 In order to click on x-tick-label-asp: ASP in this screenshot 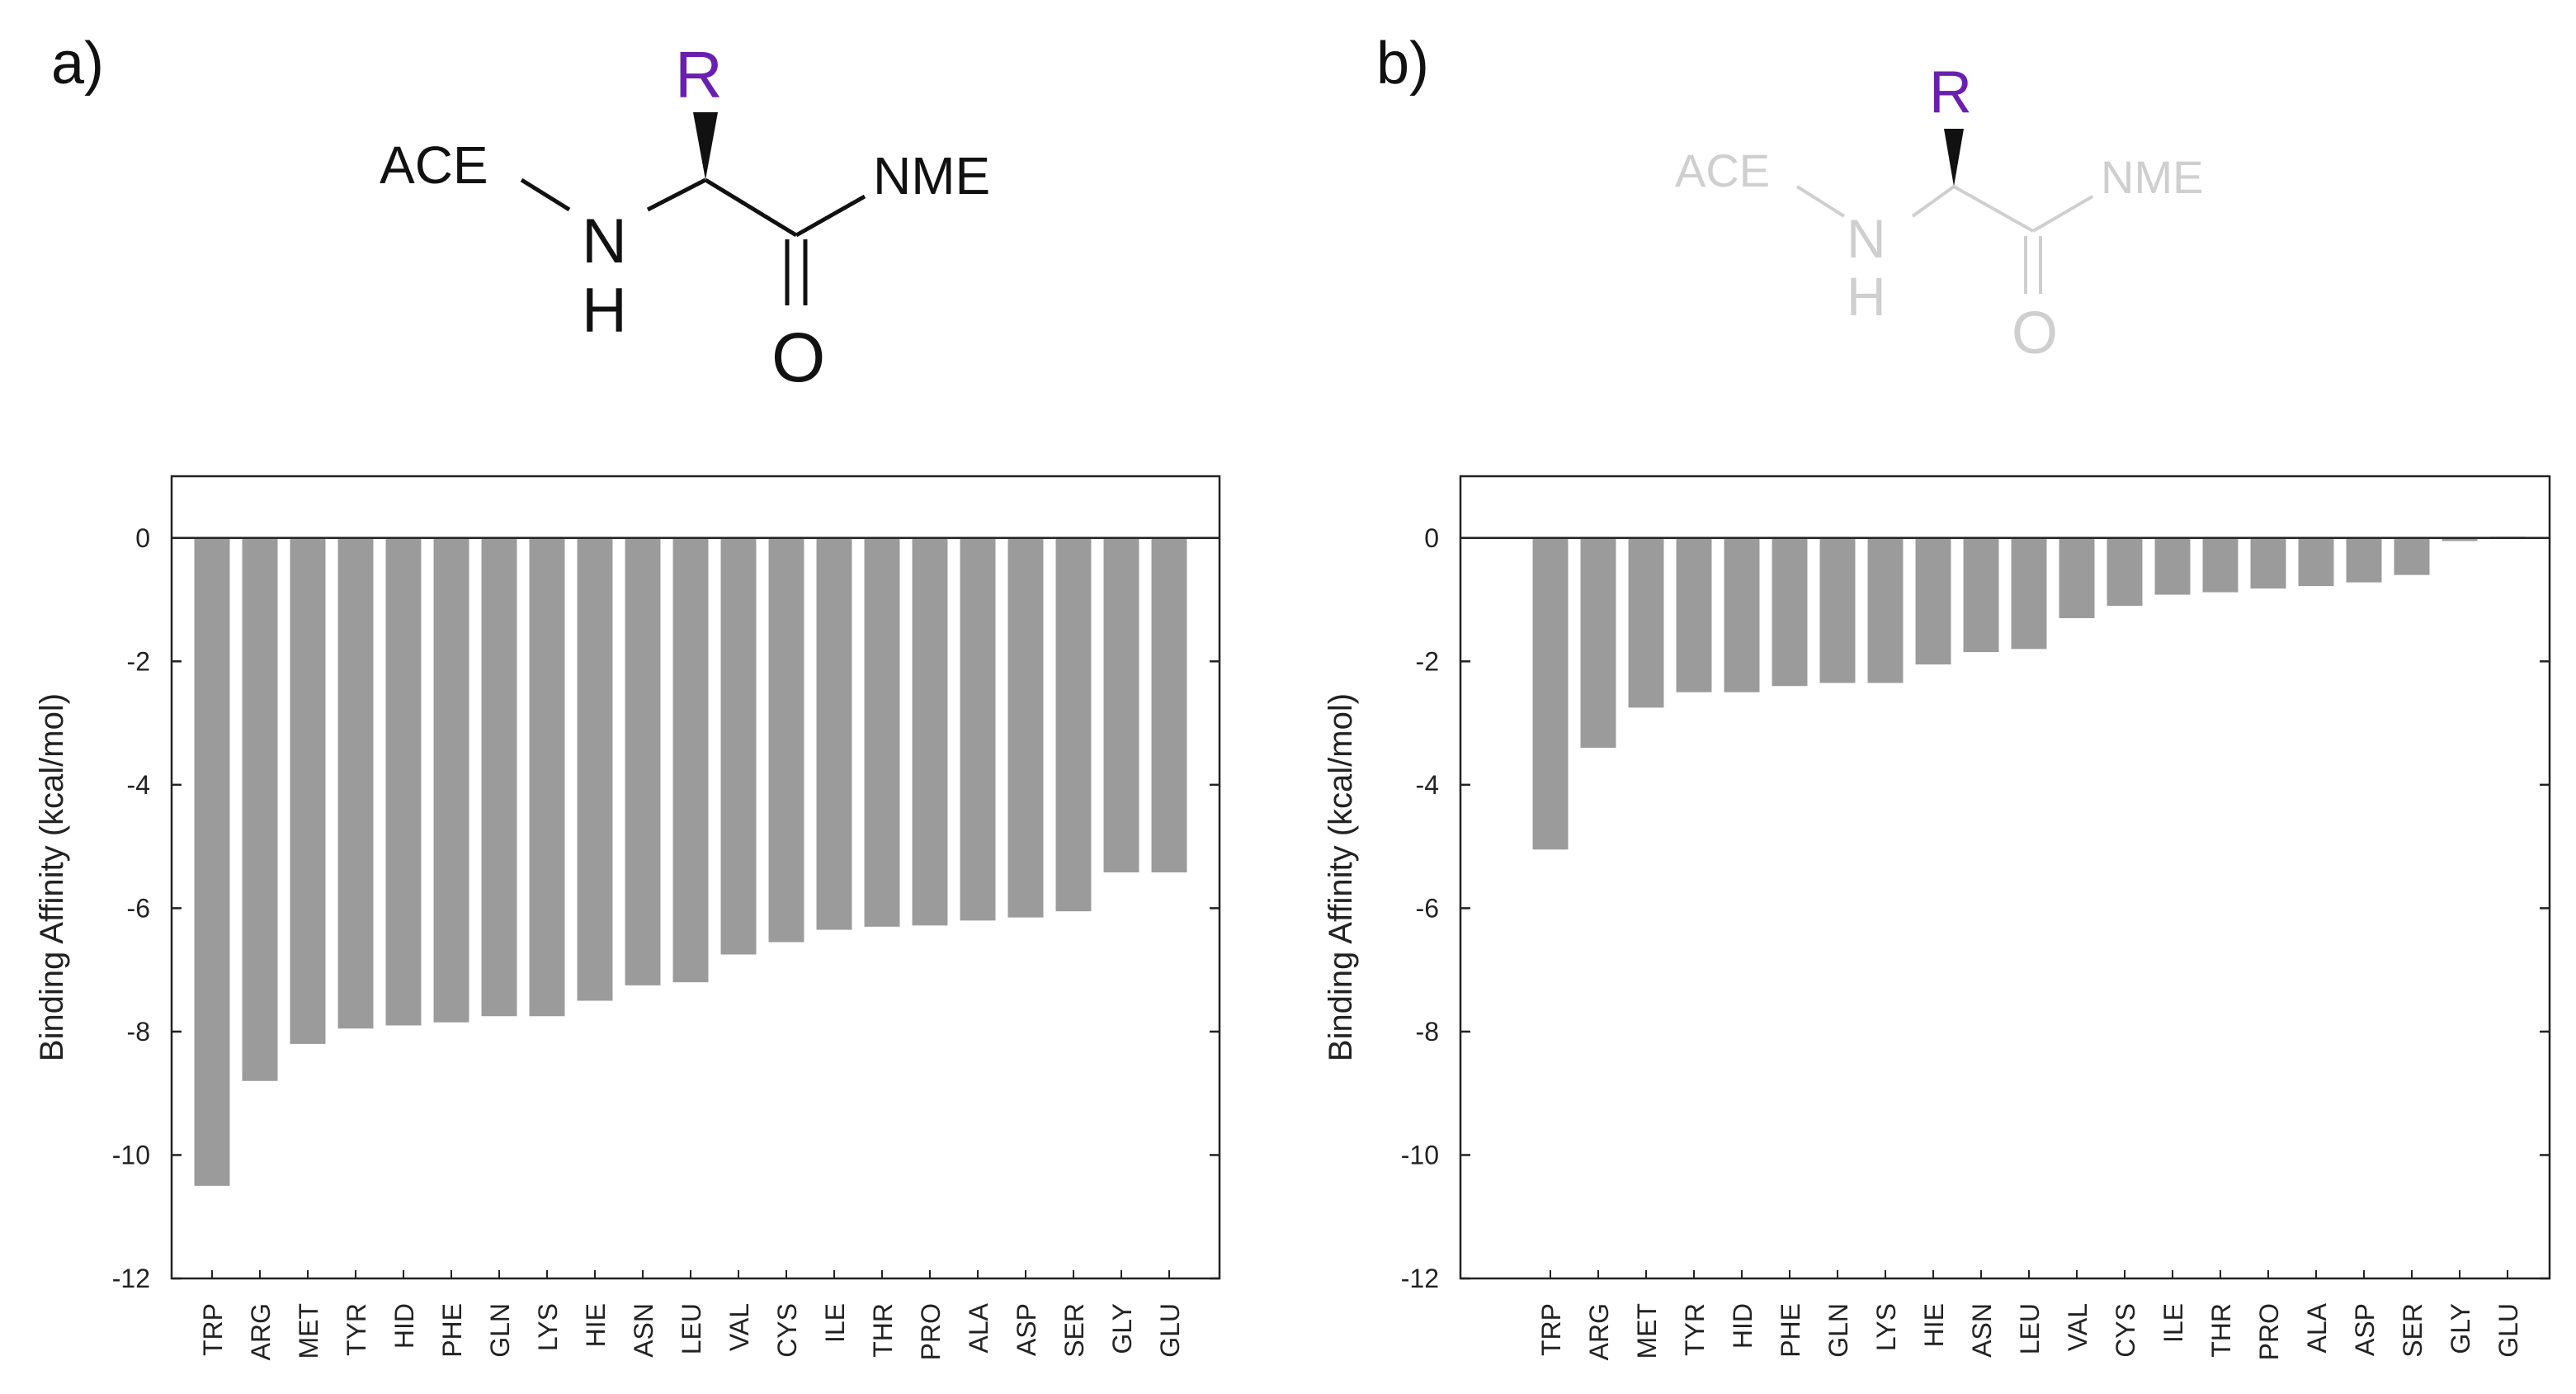, I will do `click(2365, 1329)`.